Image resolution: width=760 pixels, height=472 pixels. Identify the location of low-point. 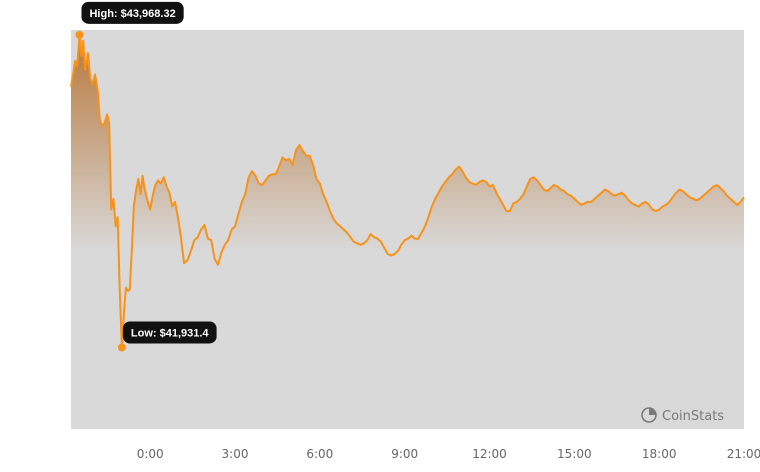
(121, 347).